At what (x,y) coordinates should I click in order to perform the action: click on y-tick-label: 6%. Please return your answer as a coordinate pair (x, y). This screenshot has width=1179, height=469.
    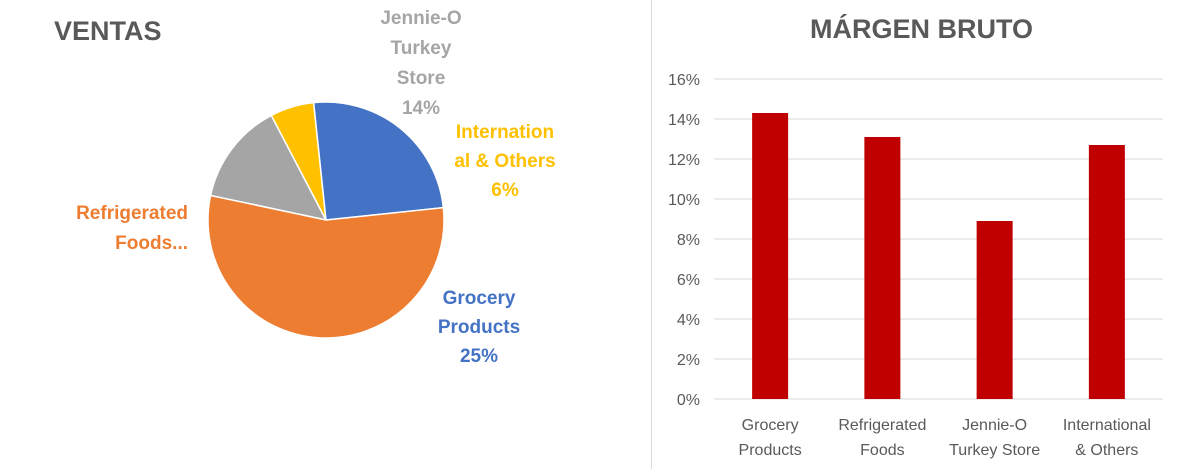
    Looking at the image, I should click on (688, 280).